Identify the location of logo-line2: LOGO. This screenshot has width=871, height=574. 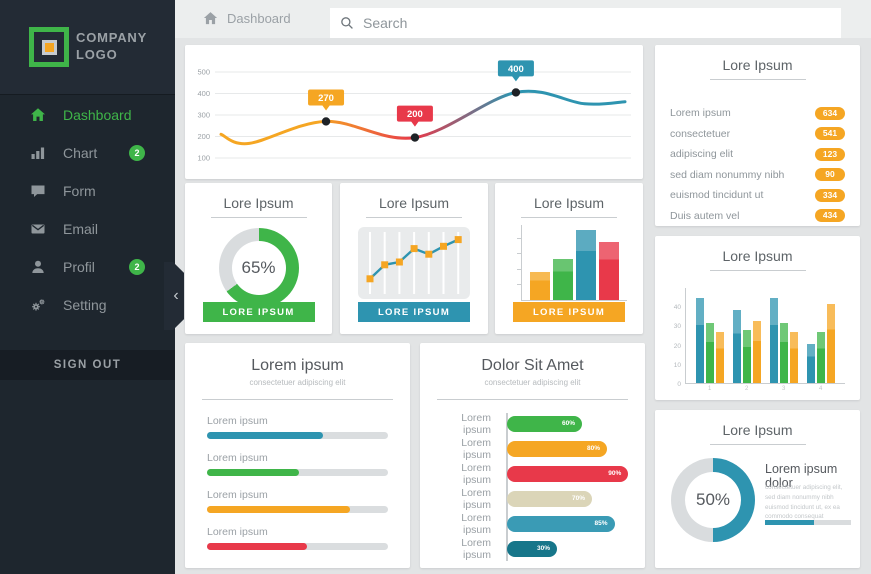
(97, 54).